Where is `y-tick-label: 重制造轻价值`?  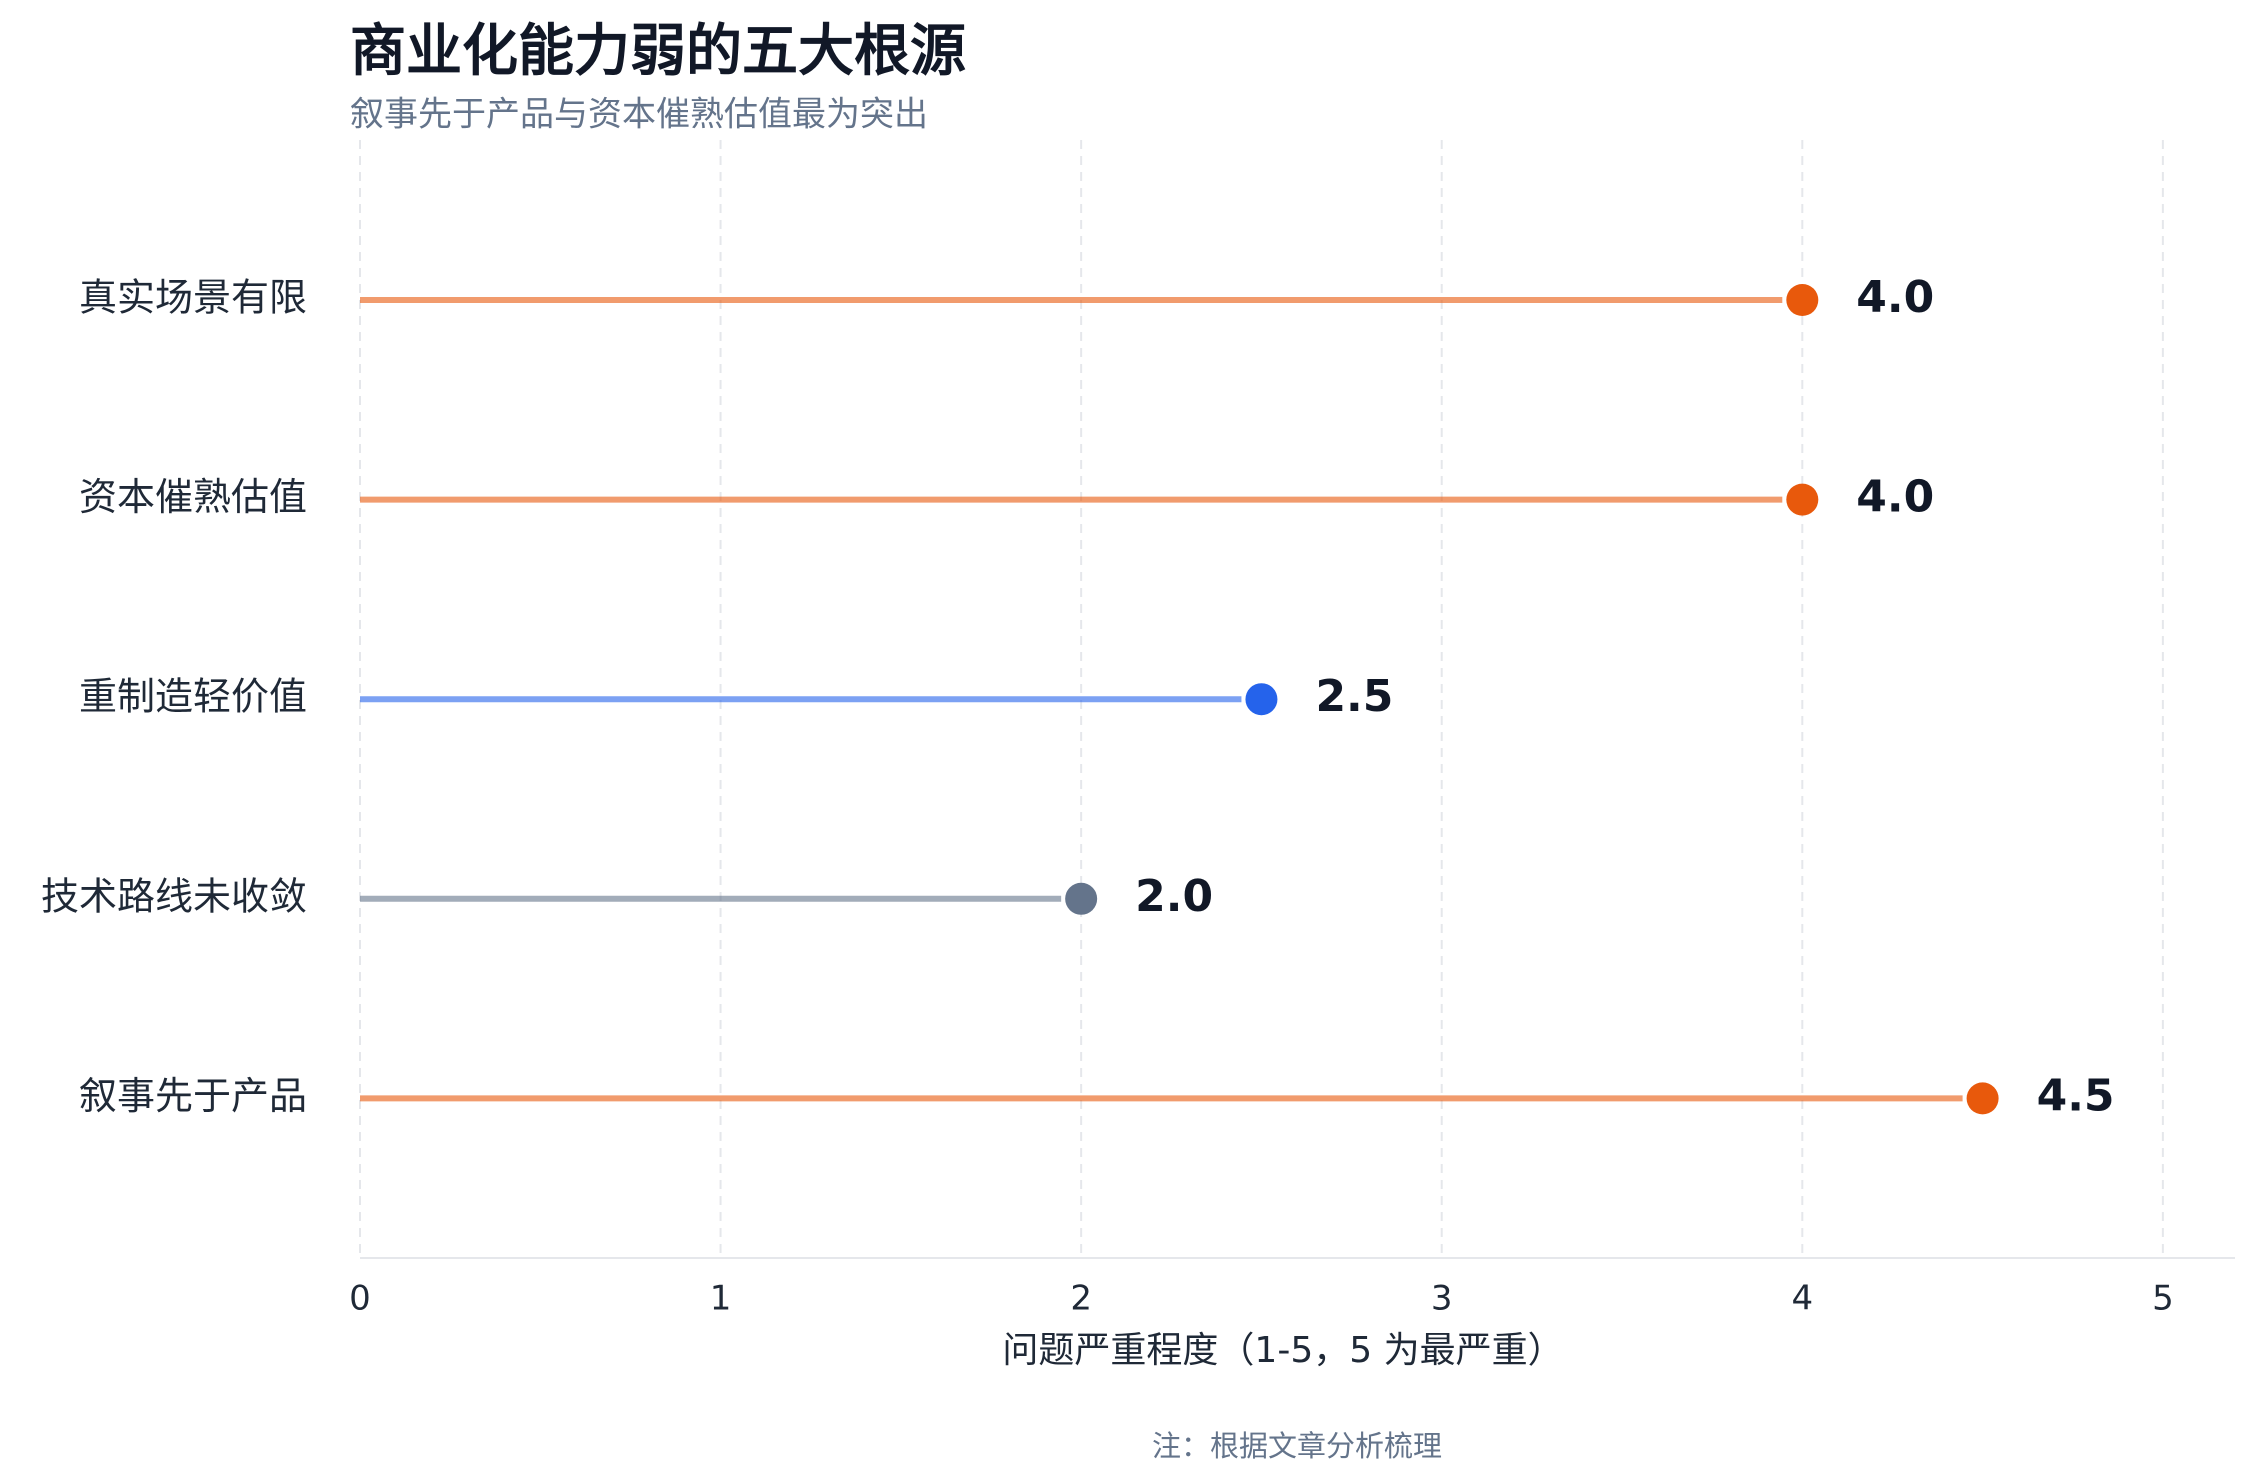 y-tick-label: 重制造轻价值 is located at coordinates (193, 697).